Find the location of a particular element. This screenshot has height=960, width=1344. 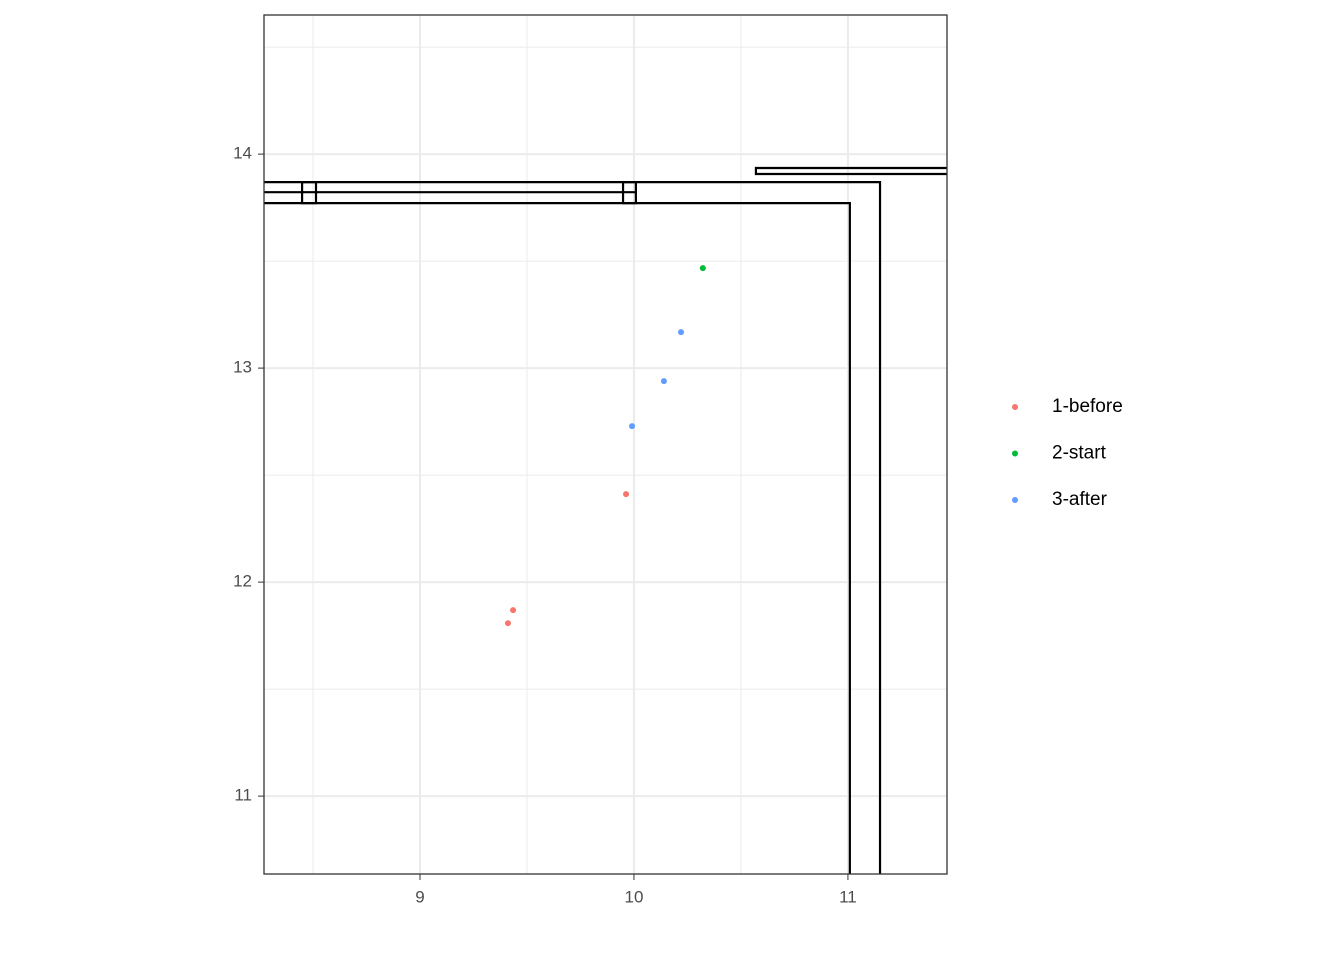

y-tick-label: 12 is located at coordinates (242, 581).